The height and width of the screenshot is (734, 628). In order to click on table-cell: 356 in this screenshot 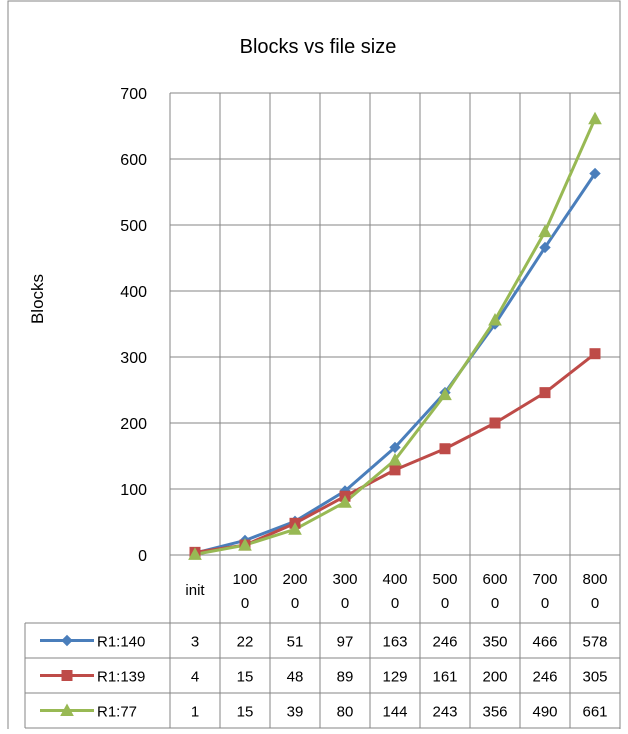, I will do `click(494, 712)`.